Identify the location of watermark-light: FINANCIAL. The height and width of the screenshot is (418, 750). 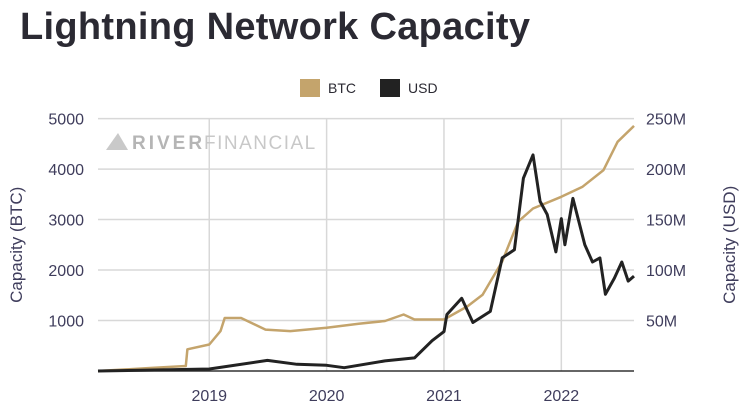
(260, 143).